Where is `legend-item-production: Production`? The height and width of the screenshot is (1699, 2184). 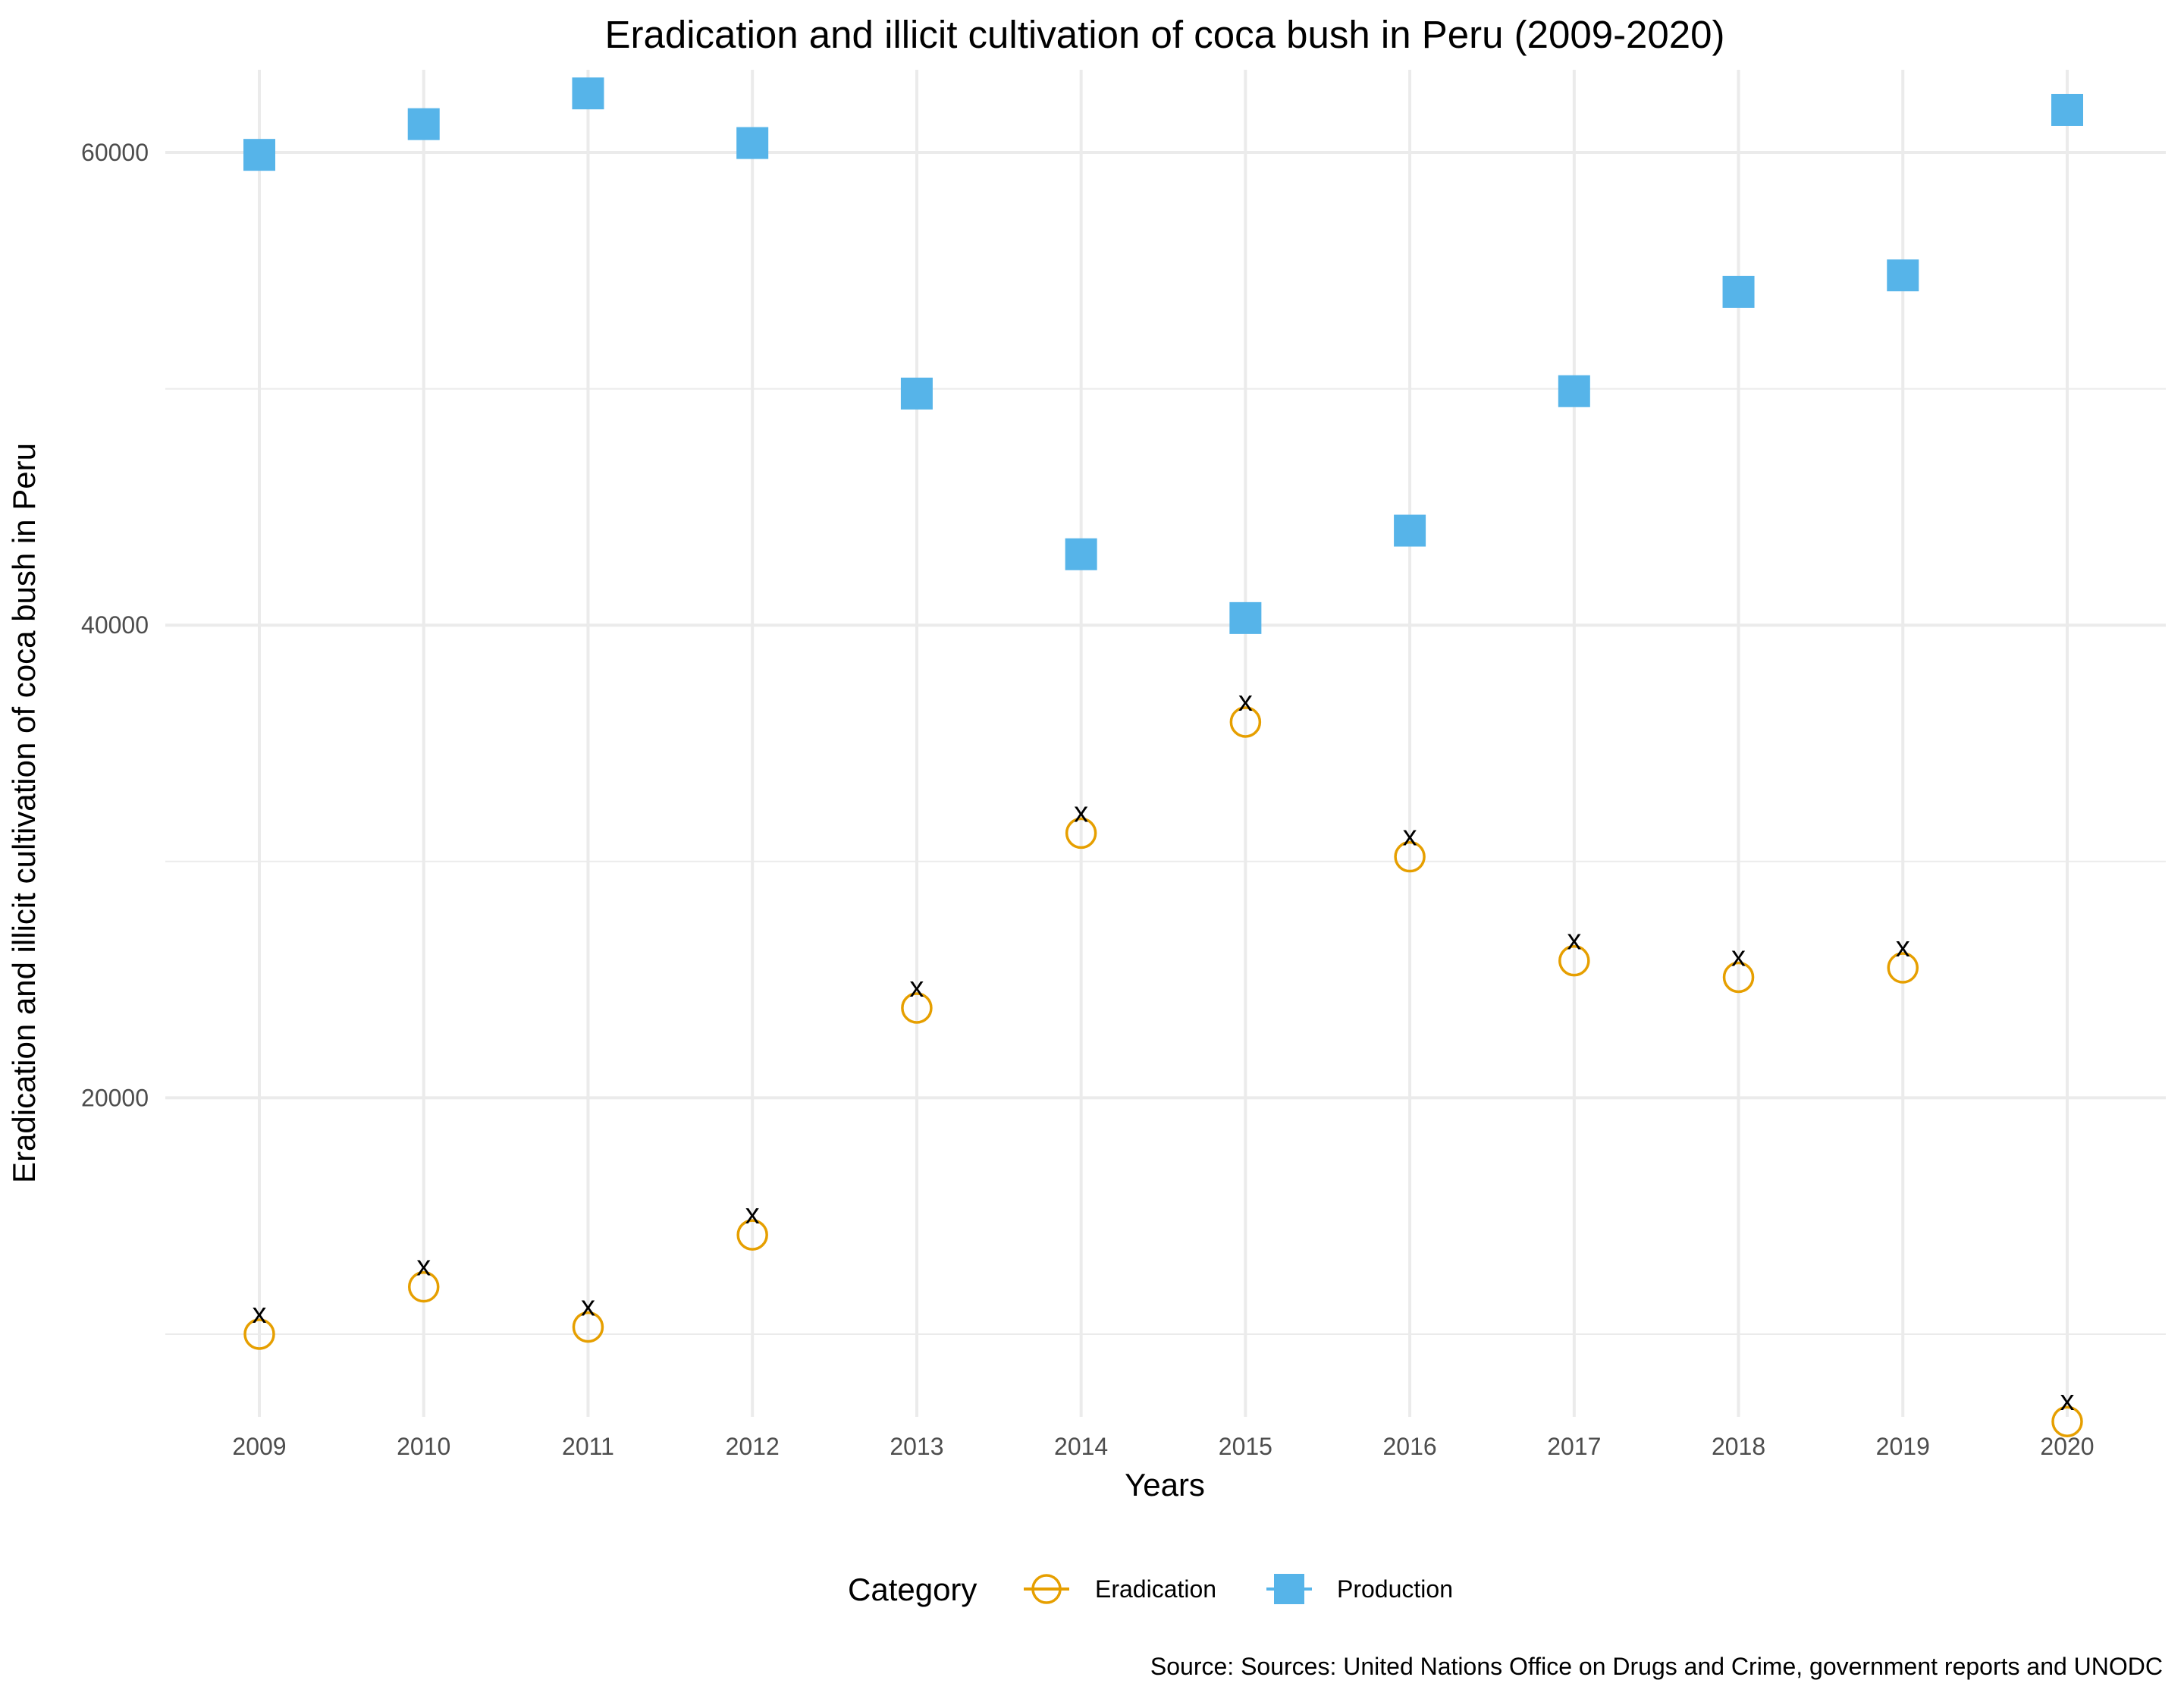
legend-item-production: Production is located at coordinates (1359, 1589).